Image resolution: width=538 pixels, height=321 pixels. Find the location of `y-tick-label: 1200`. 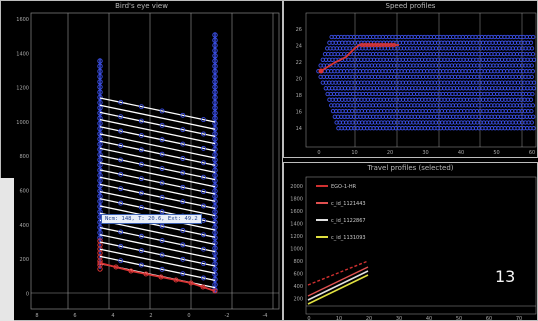

y-tick-label: 1200 is located at coordinates (296, 237).